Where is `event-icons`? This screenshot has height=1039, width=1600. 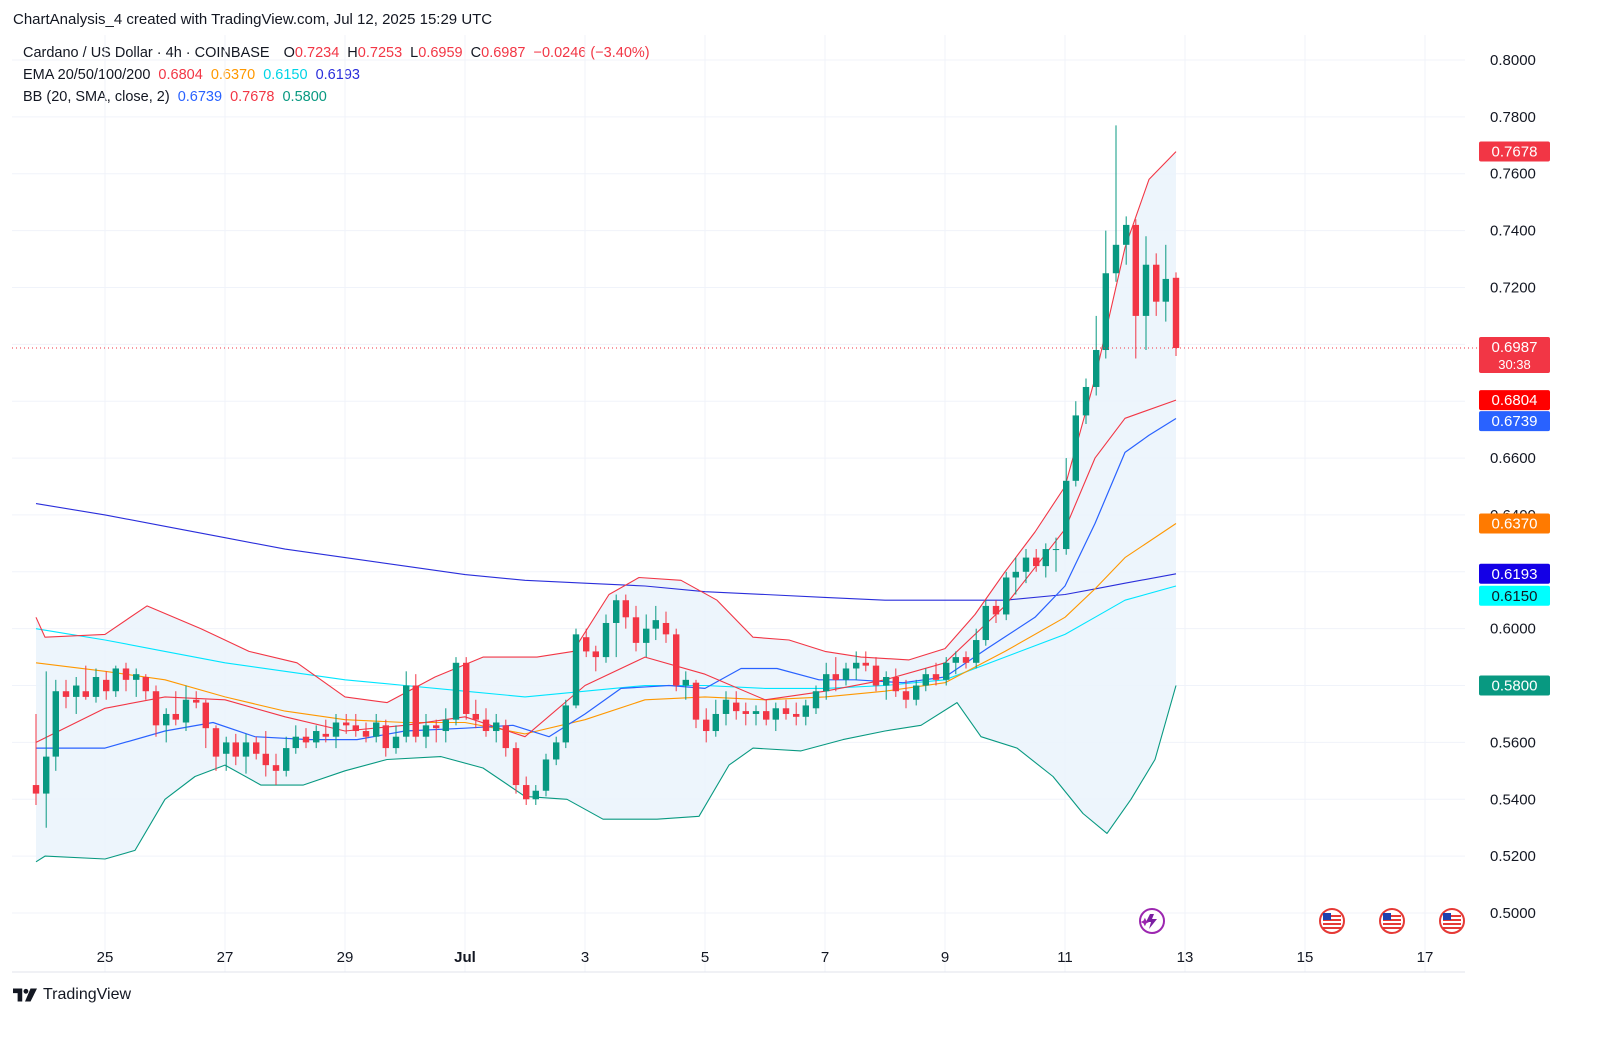 event-icons is located at coordinates (1302, 921).